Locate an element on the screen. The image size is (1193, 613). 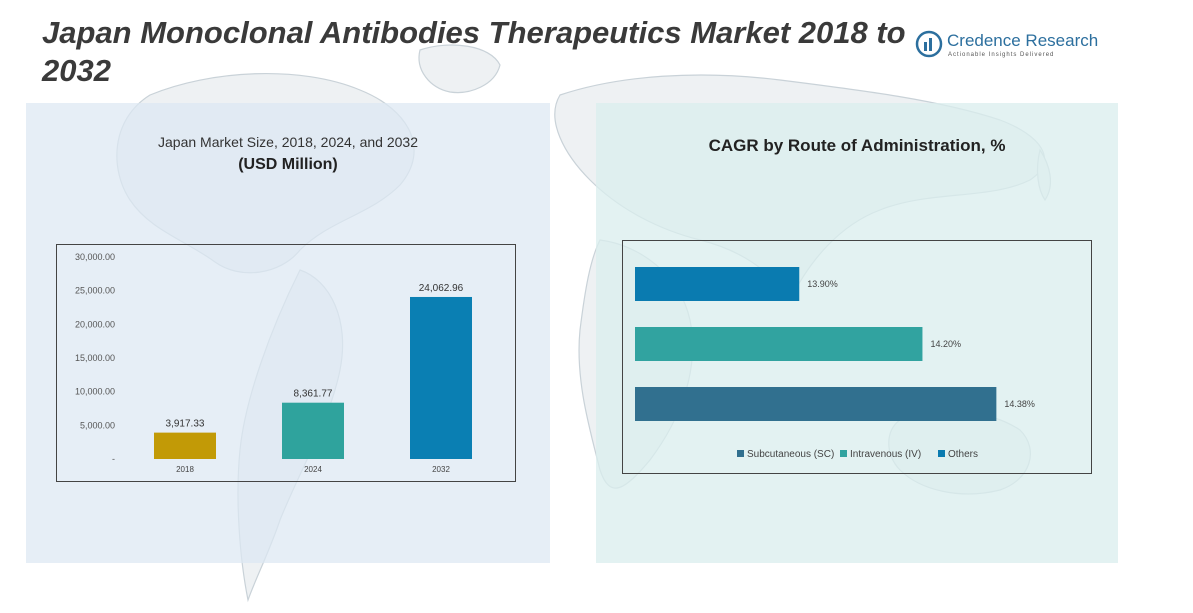
bar-2024 is located at coordinates (313, 430).